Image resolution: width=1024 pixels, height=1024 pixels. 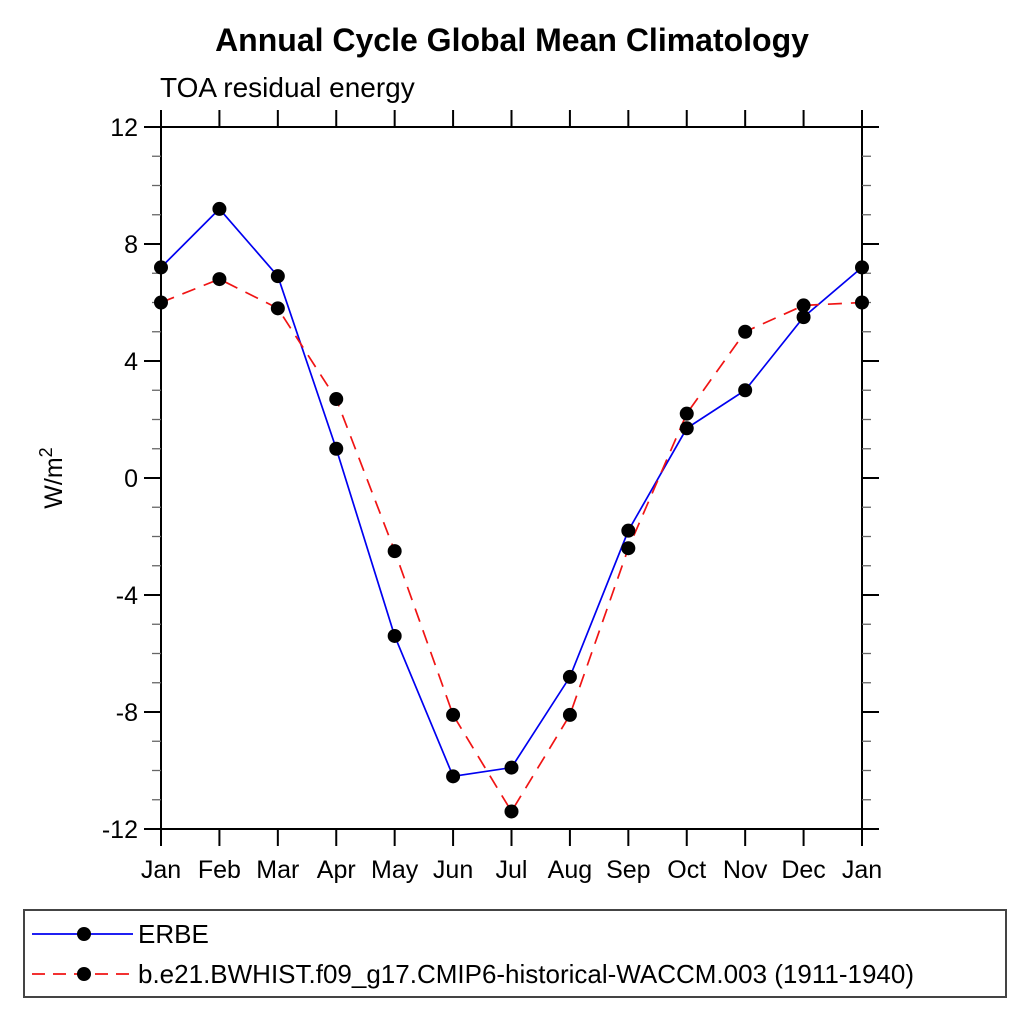 I want to click on x-tick-label: Sep, so click(x=628, y=870).